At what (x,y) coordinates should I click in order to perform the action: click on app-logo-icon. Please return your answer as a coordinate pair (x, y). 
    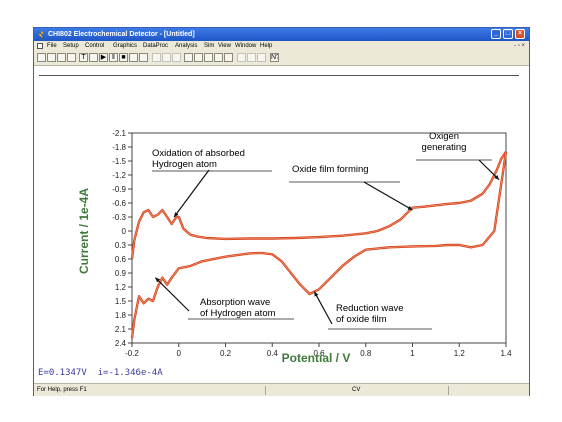
    Looking at the image, I should click on (41, 34).